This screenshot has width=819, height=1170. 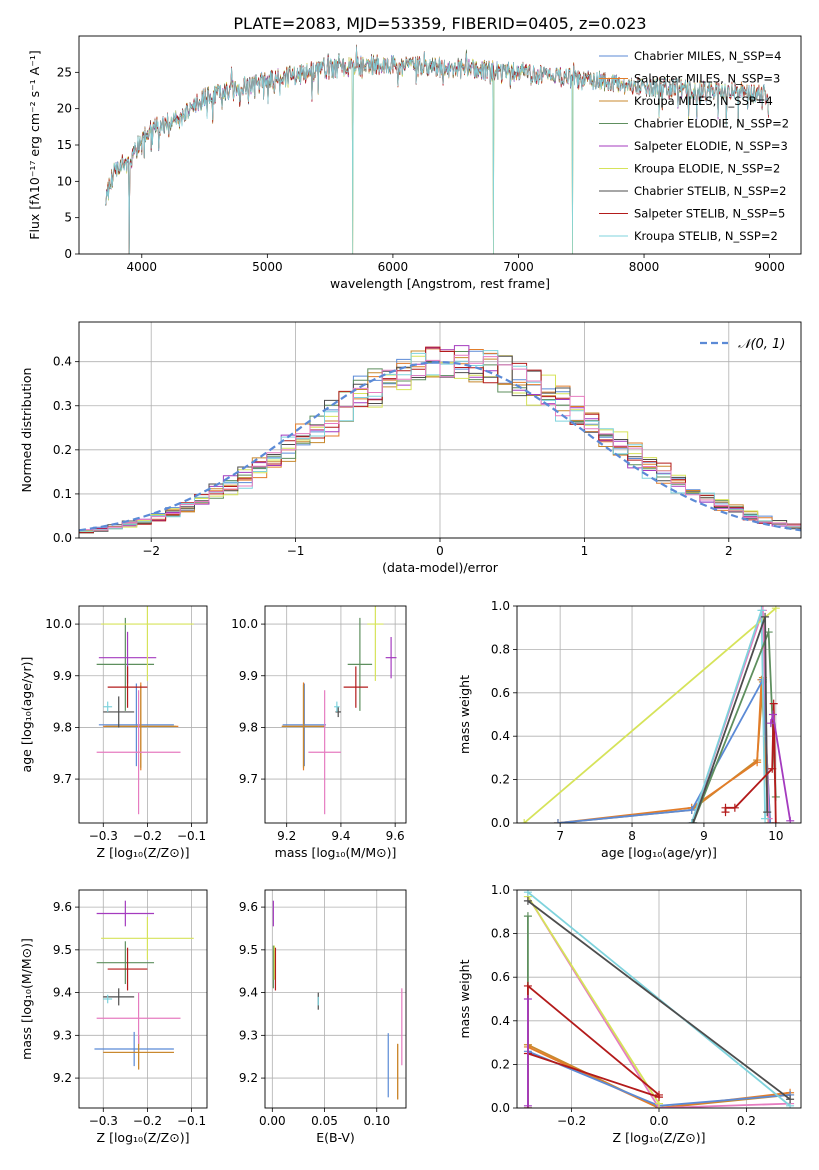 I want to click on y-tick-label: 15, so click(x=64, y=145).